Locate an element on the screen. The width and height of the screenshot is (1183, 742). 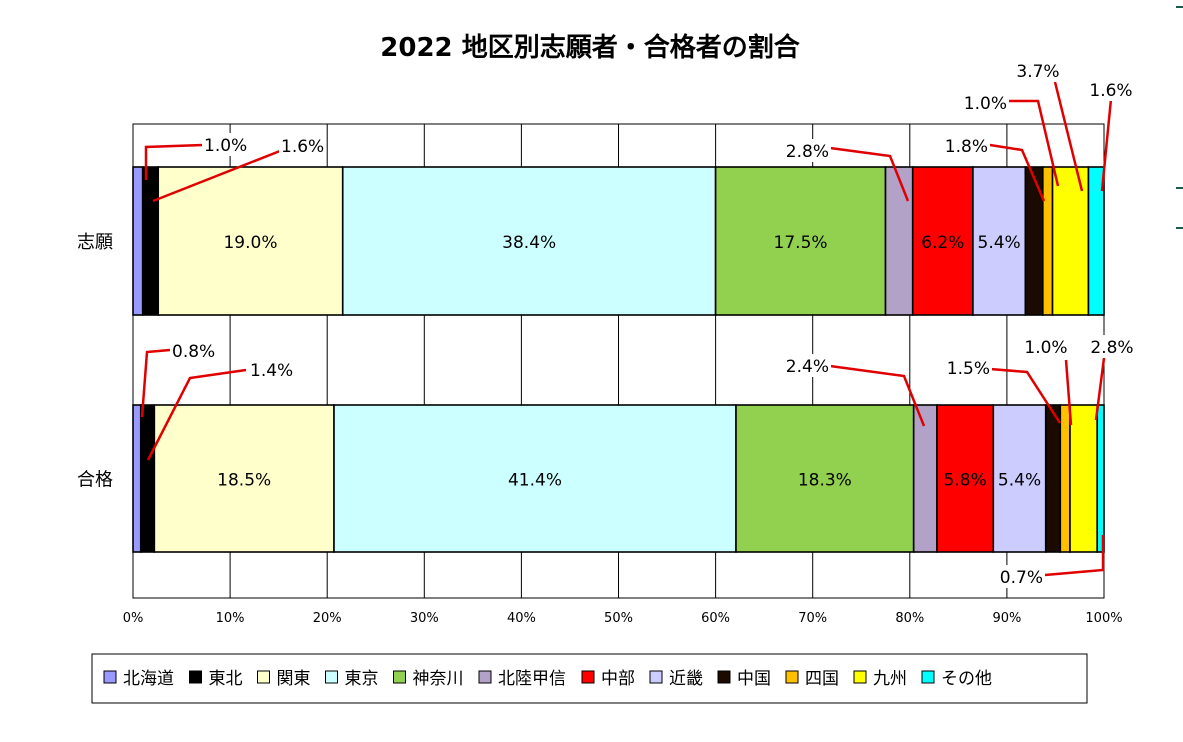
legend: 北海道 東北 関東 東京 神奈川 北陸甲信 中部 近畿 中国 四国 九州 その他 is located at coordinates (589, 678).